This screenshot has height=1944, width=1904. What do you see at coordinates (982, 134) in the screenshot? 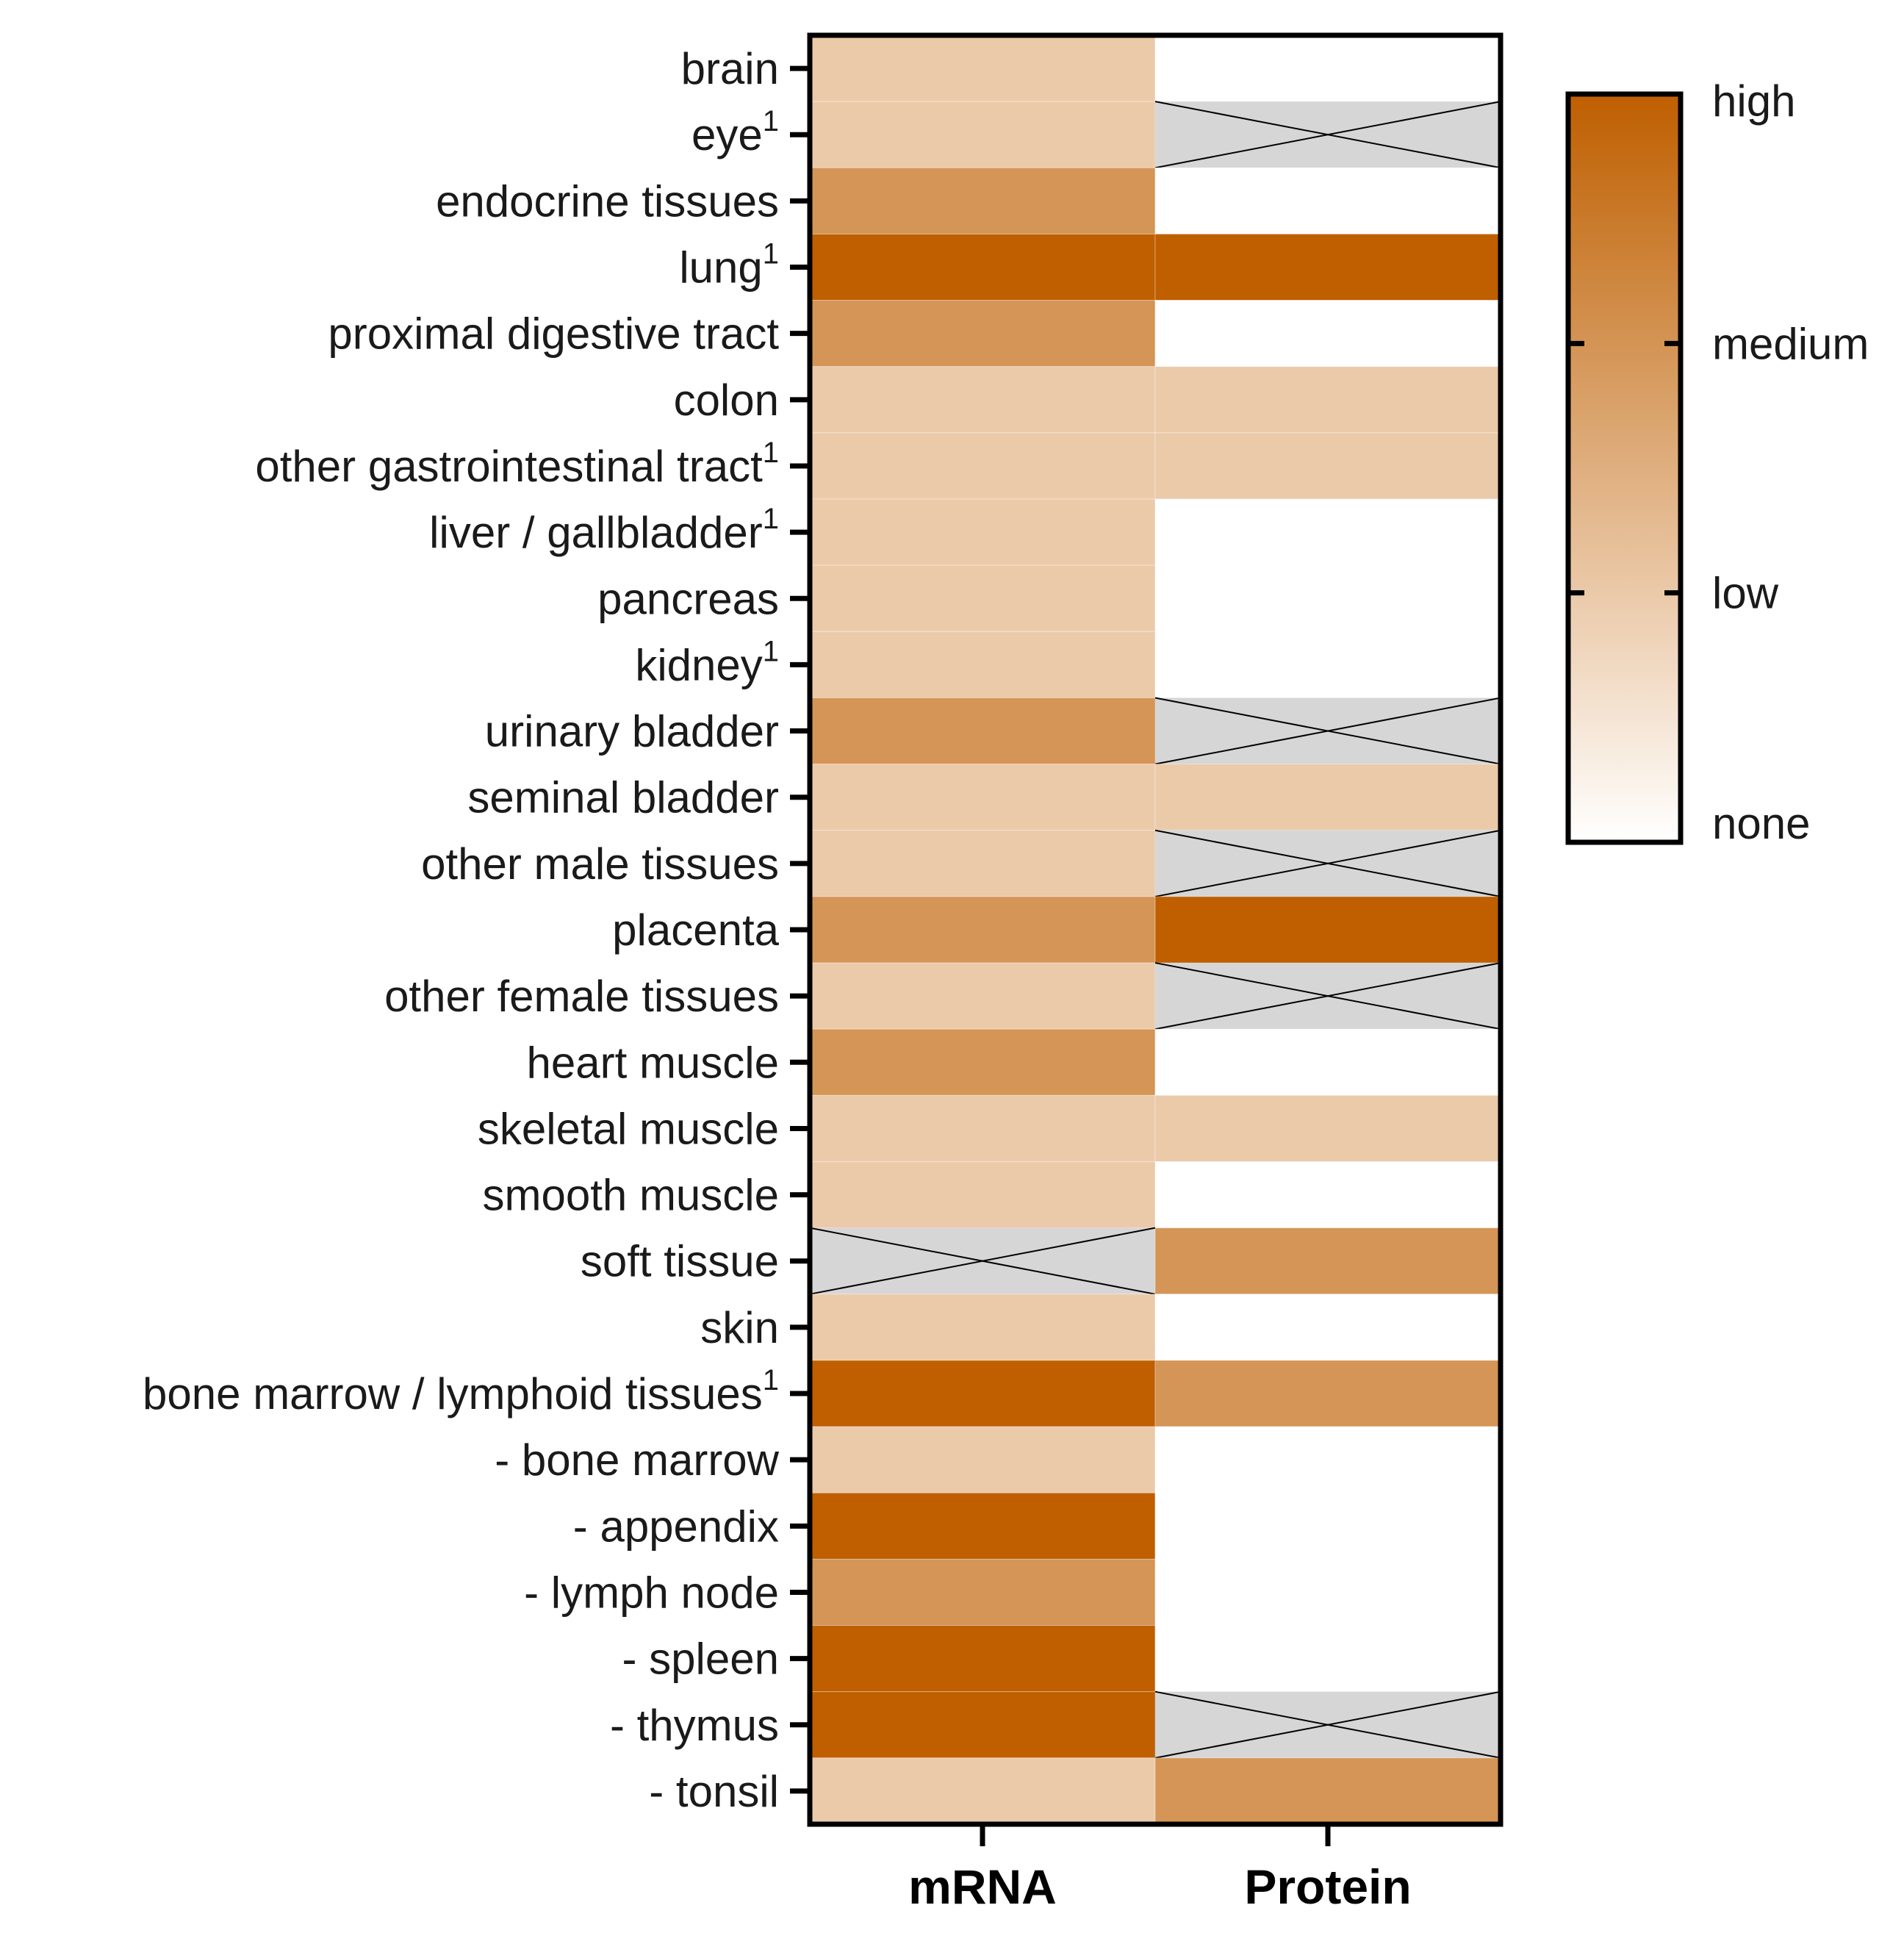
I see `cell-mrna-eye` at bounding box center [982, 134].